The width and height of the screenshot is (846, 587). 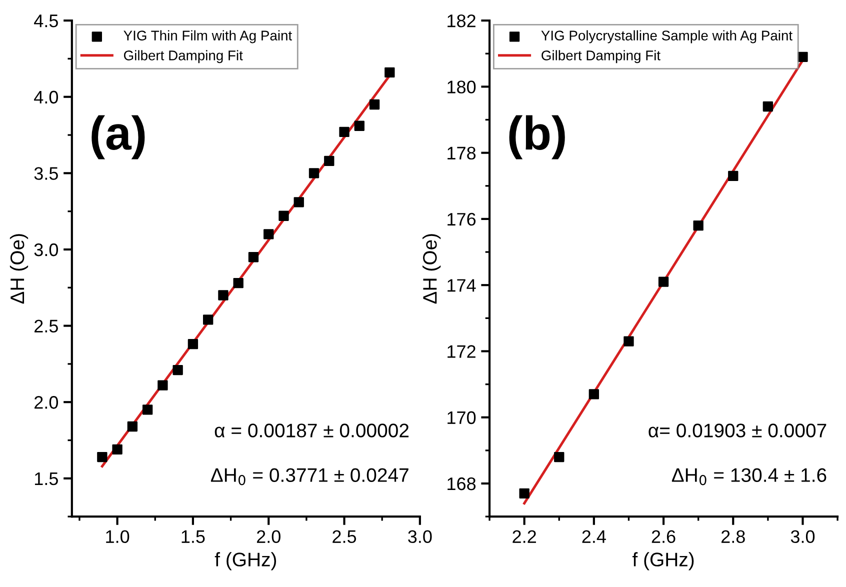 I want to click on x-tick-label: 2.6, so click(x=664, y=537).